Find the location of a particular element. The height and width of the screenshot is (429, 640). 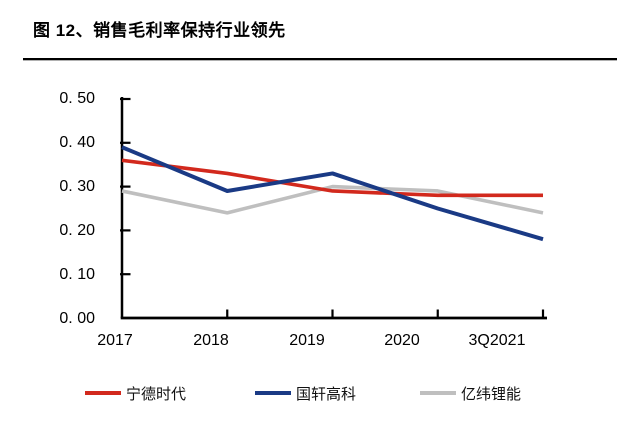

x-tick-label: 2020 is located at coordinates (402, 340).